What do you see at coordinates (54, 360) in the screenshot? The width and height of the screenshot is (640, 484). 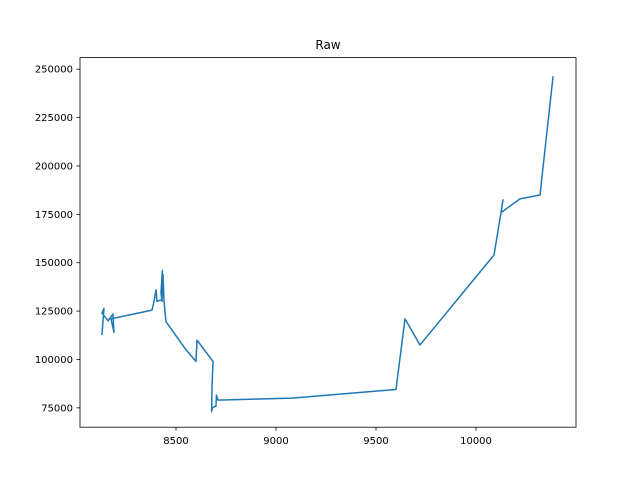 I see `y-tick-label: 100000` at bounding box center [54, 360].